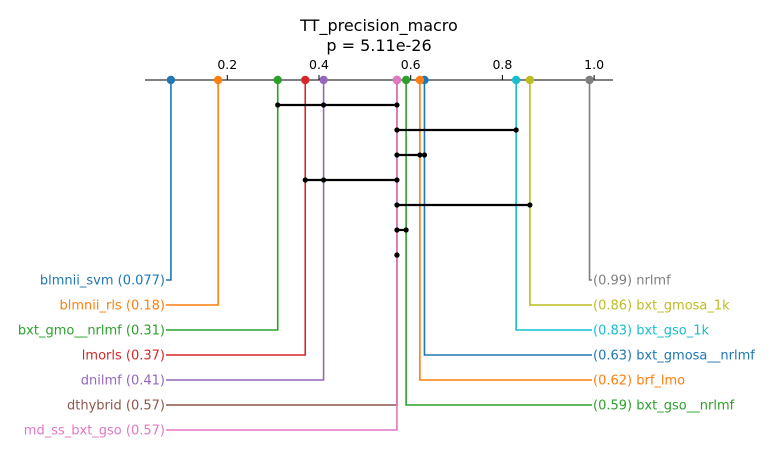  Describe the element at coordinates (380, 80) in the screenshot. I see `method-dots` at that location.